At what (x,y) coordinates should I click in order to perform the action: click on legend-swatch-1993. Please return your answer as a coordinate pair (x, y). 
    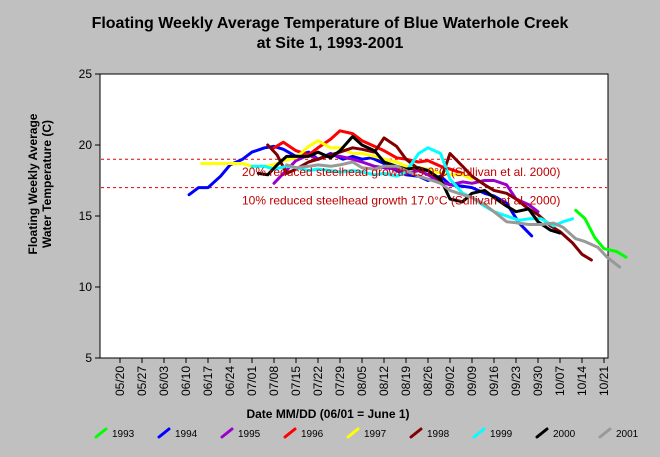
    Looking at the image, I should click on (101, 433).